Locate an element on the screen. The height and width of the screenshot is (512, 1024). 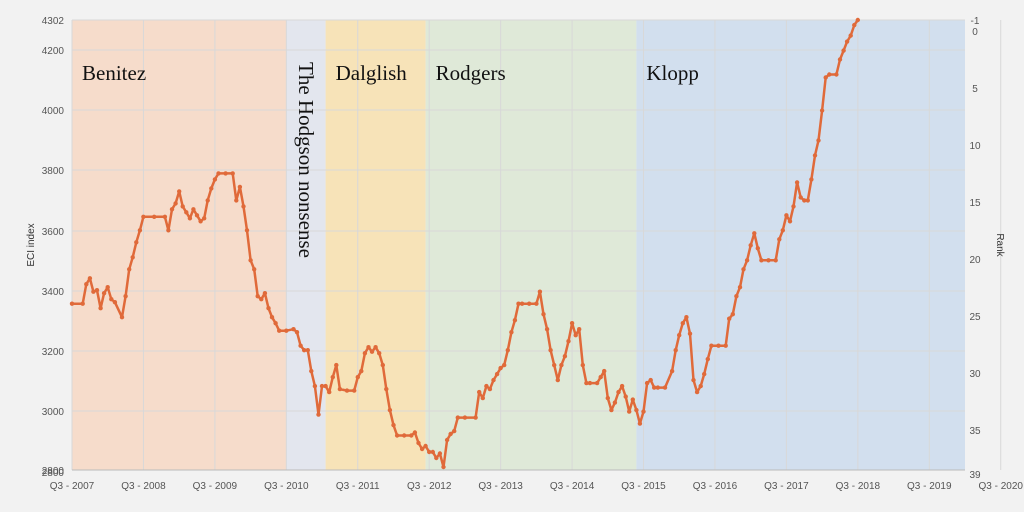
y-axis-title: ECI index is located at coordinates (31, 244).